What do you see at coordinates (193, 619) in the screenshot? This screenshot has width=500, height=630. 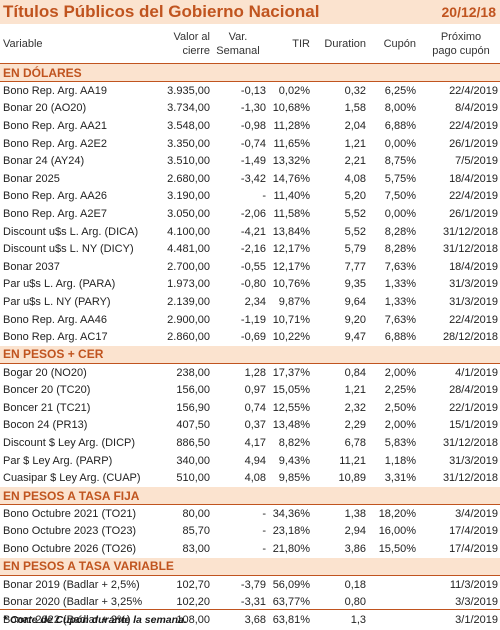 I see `cell-valor: 108,00` at bounding box center [193, 619].